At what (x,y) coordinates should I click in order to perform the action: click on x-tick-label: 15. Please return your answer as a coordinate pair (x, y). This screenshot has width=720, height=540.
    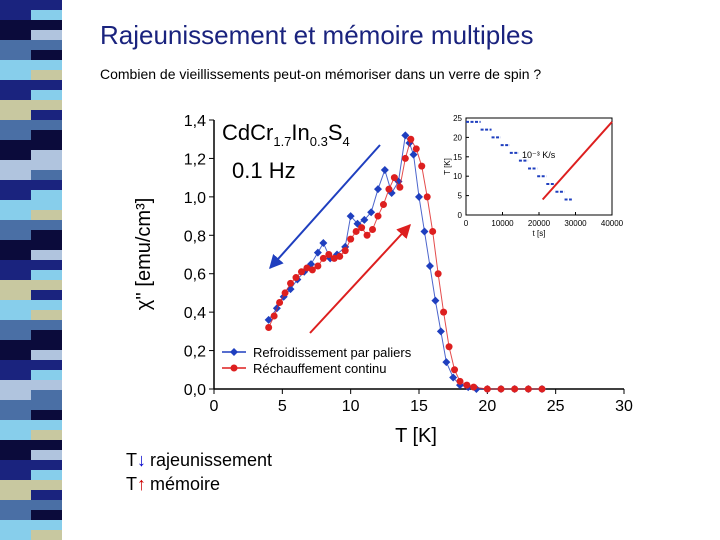
    Looking at the image, I should click on (419, 406).